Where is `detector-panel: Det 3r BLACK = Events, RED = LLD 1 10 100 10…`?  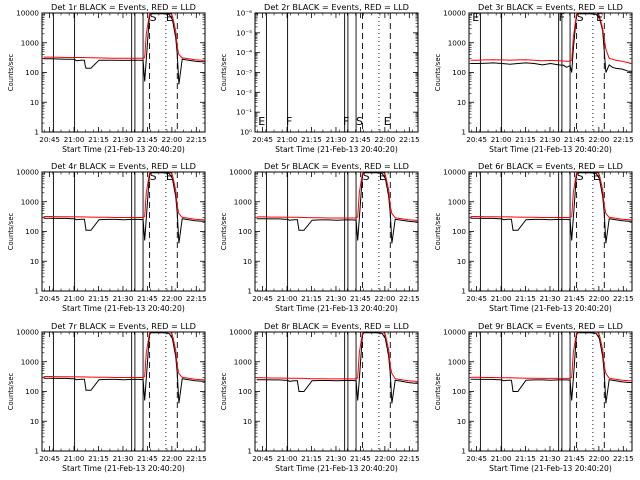
detector-panel: Det 3r BLACK = Events, RED = LLD 1 10 100 10… is located at coordinates (534, 78).